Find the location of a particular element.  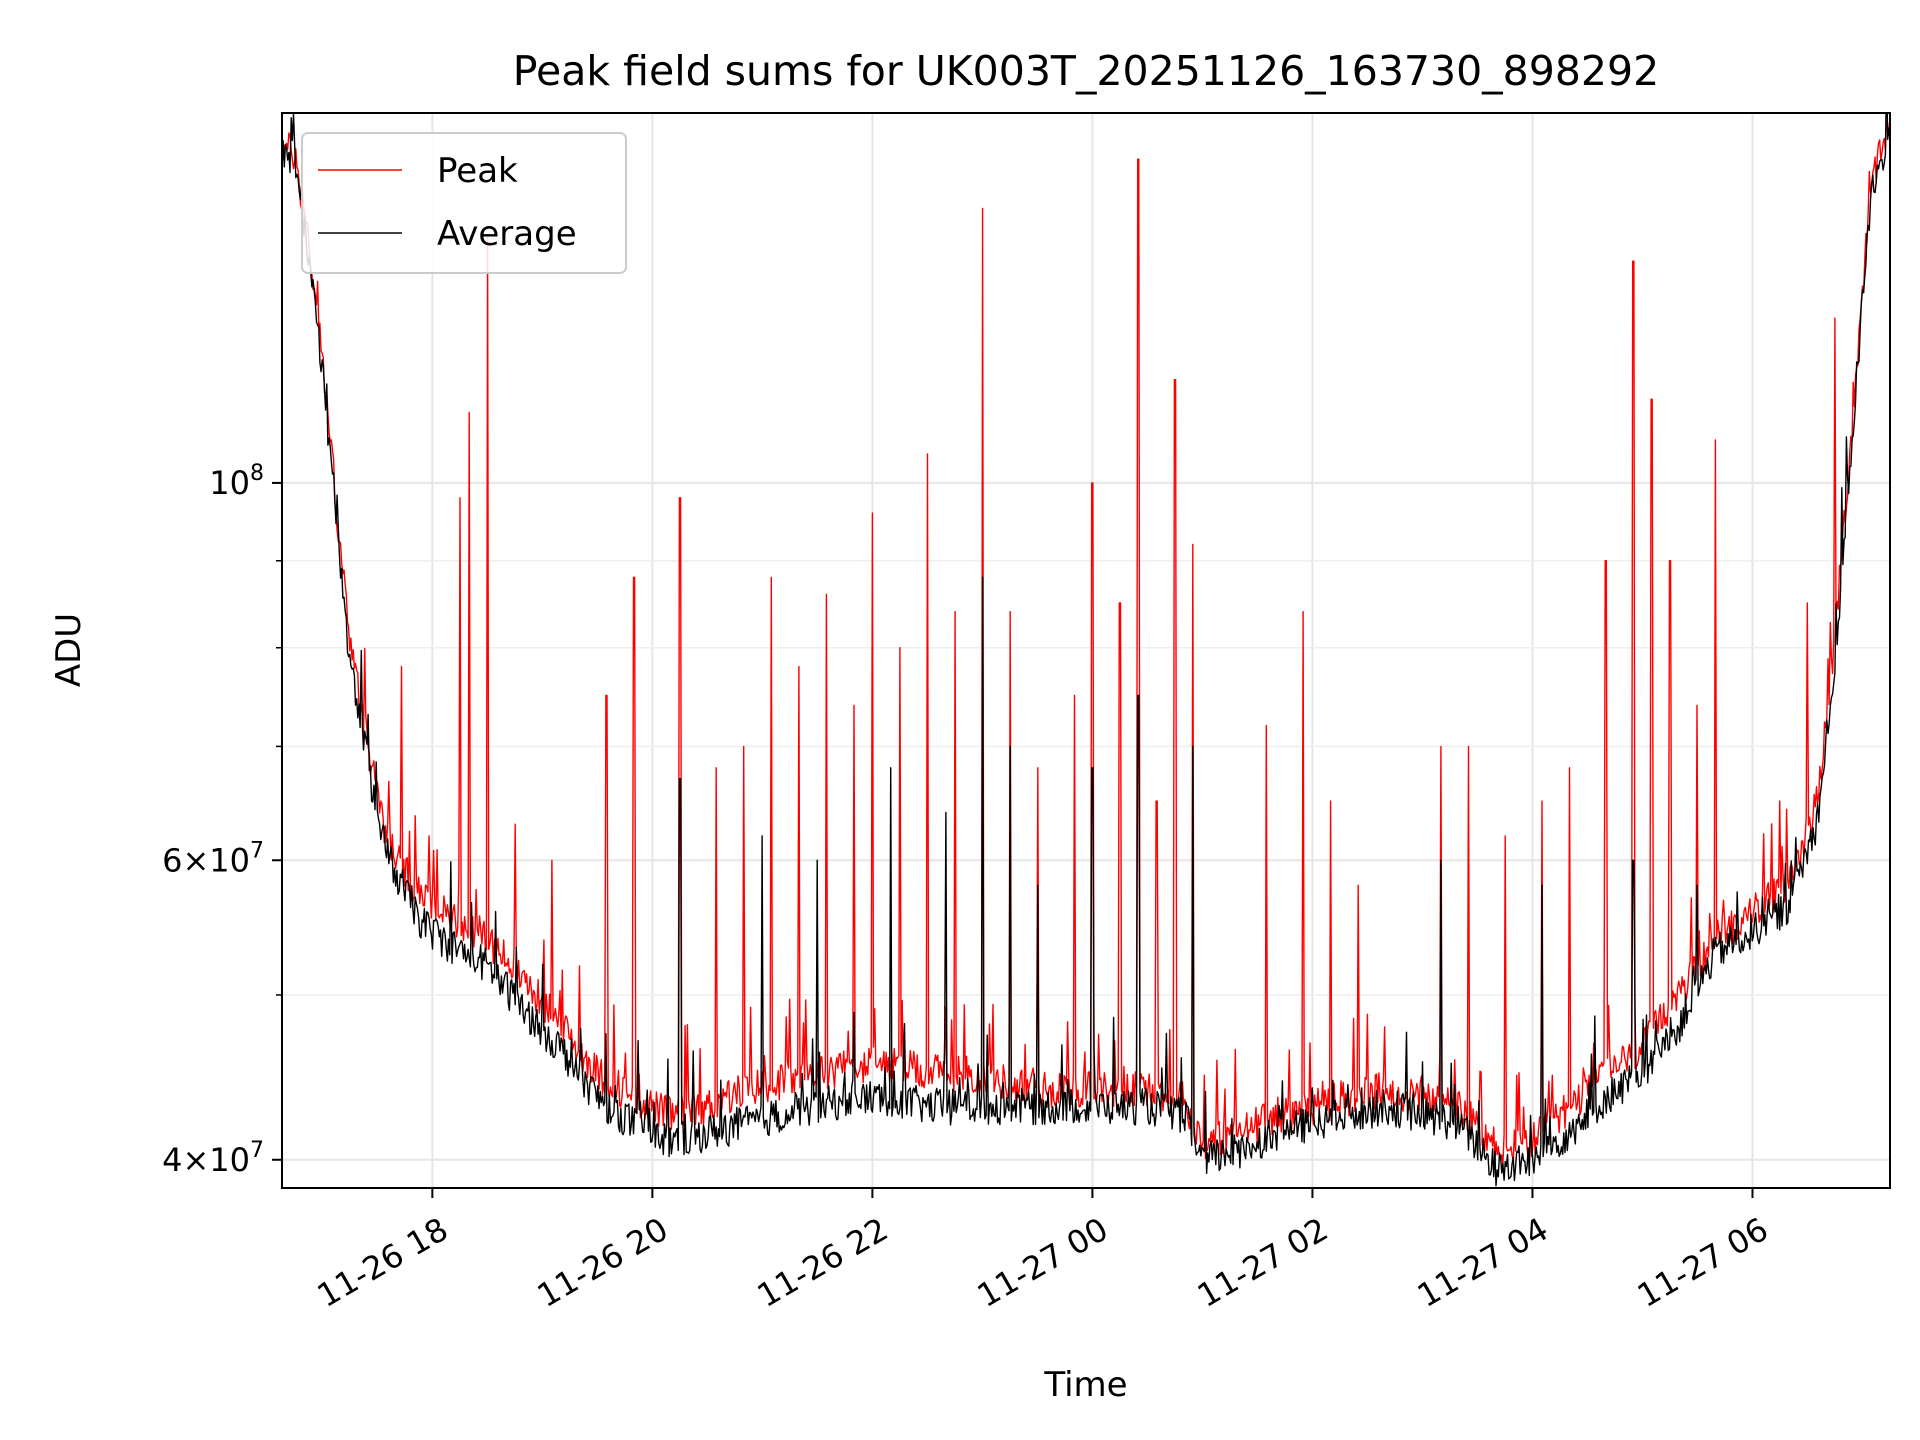

legend-label-peak: Peak is located at coordinates (477, 171).